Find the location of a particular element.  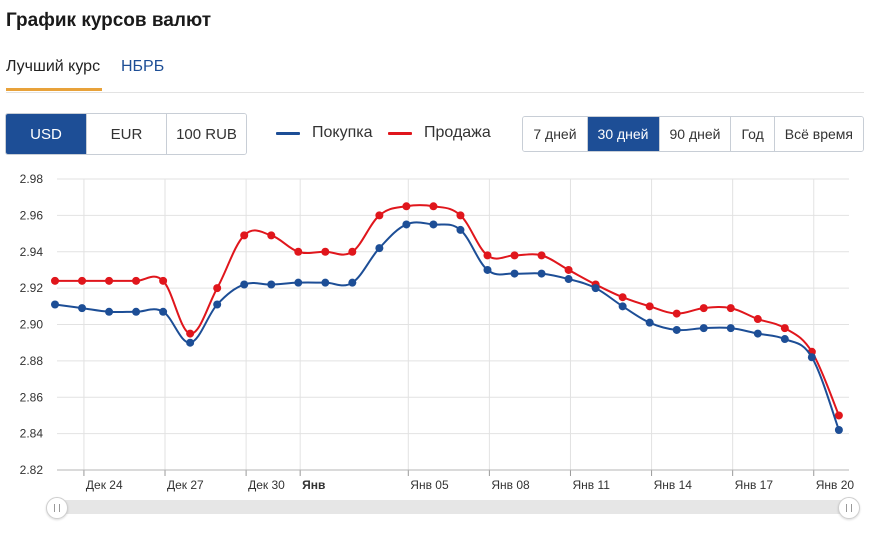

y-tick-label: 2.98 is located at coordinates (32, 179).